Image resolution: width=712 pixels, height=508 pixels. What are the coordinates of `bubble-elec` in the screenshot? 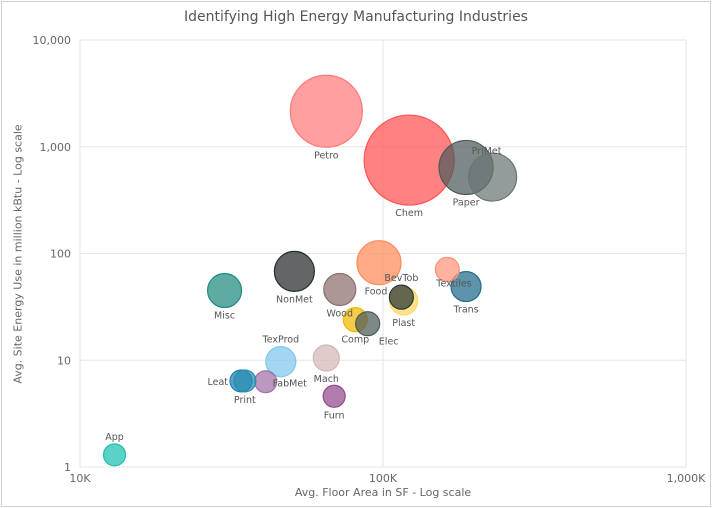 It's located at (368, 324).